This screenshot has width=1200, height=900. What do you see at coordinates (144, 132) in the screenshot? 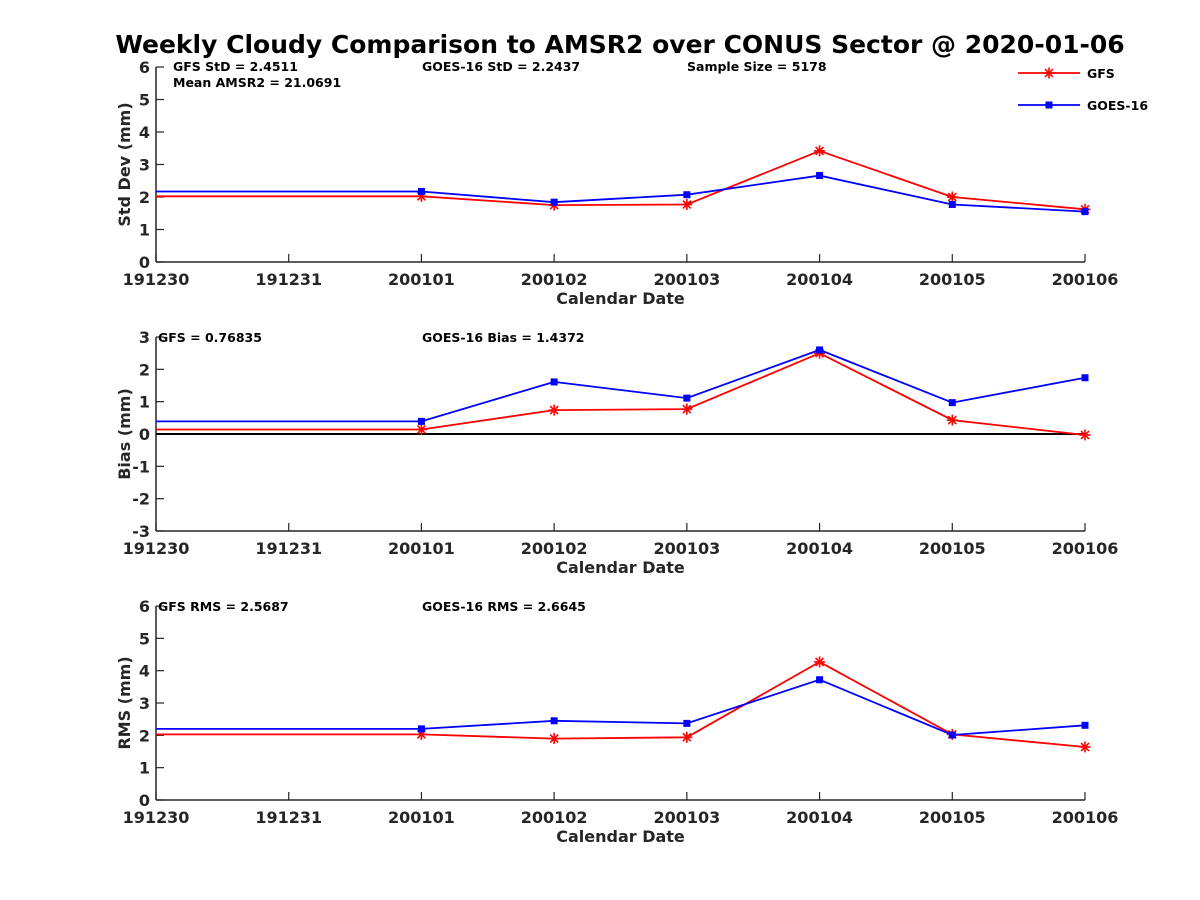
I see `panel-1-y-tick-label: 4` at bounding box center [144, 132].